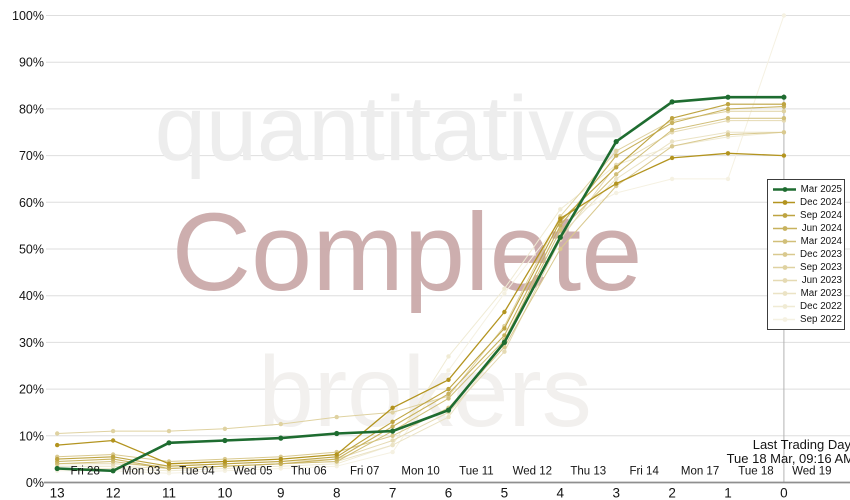 This screenshot has width=850, height=500. I want to click on legend-item: Sep 2022, so click(807, 319).